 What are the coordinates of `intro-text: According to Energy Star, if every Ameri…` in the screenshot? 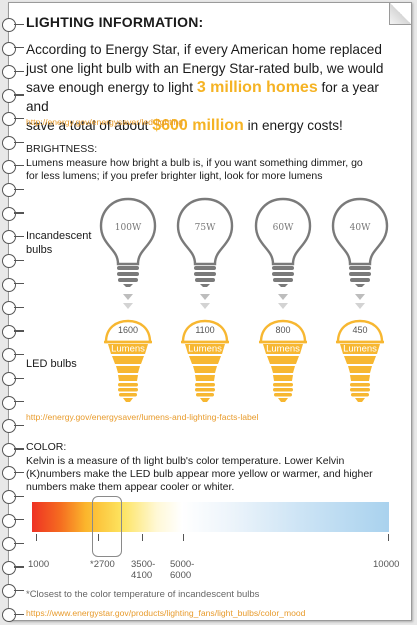 It's located at (211, 87).